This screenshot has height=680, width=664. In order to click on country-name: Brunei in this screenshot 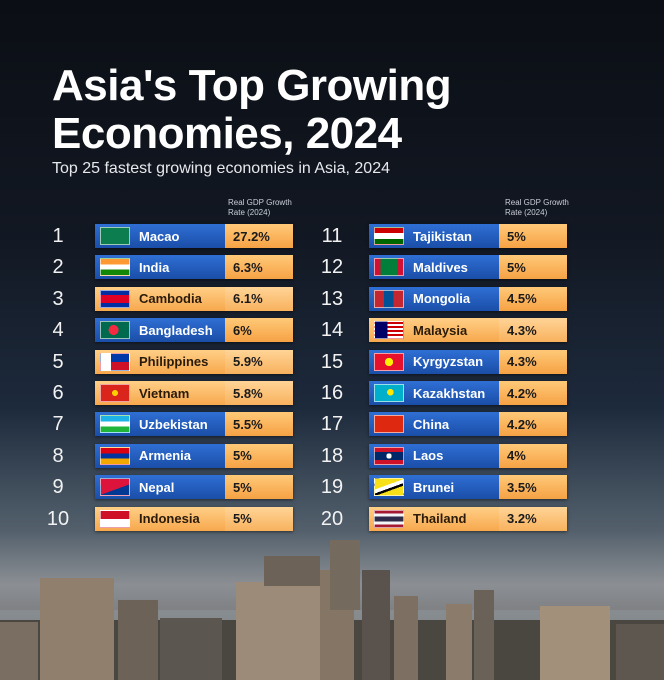, I will do `click(434, 487)`.